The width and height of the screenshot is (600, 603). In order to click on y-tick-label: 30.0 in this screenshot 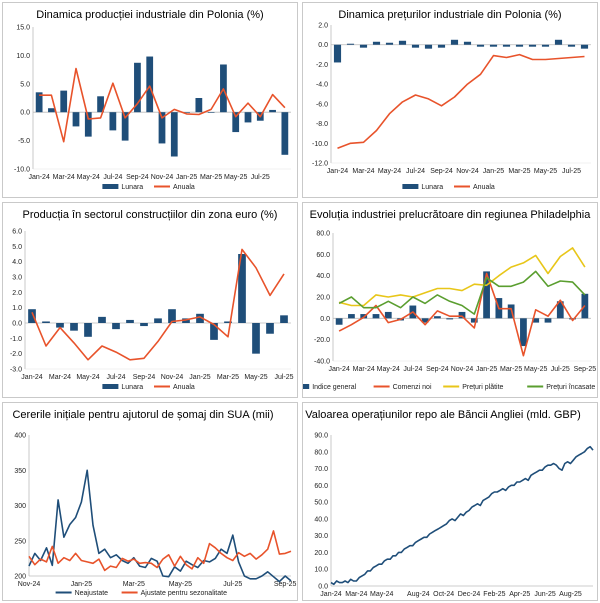, I will do `click(321, 536)`.